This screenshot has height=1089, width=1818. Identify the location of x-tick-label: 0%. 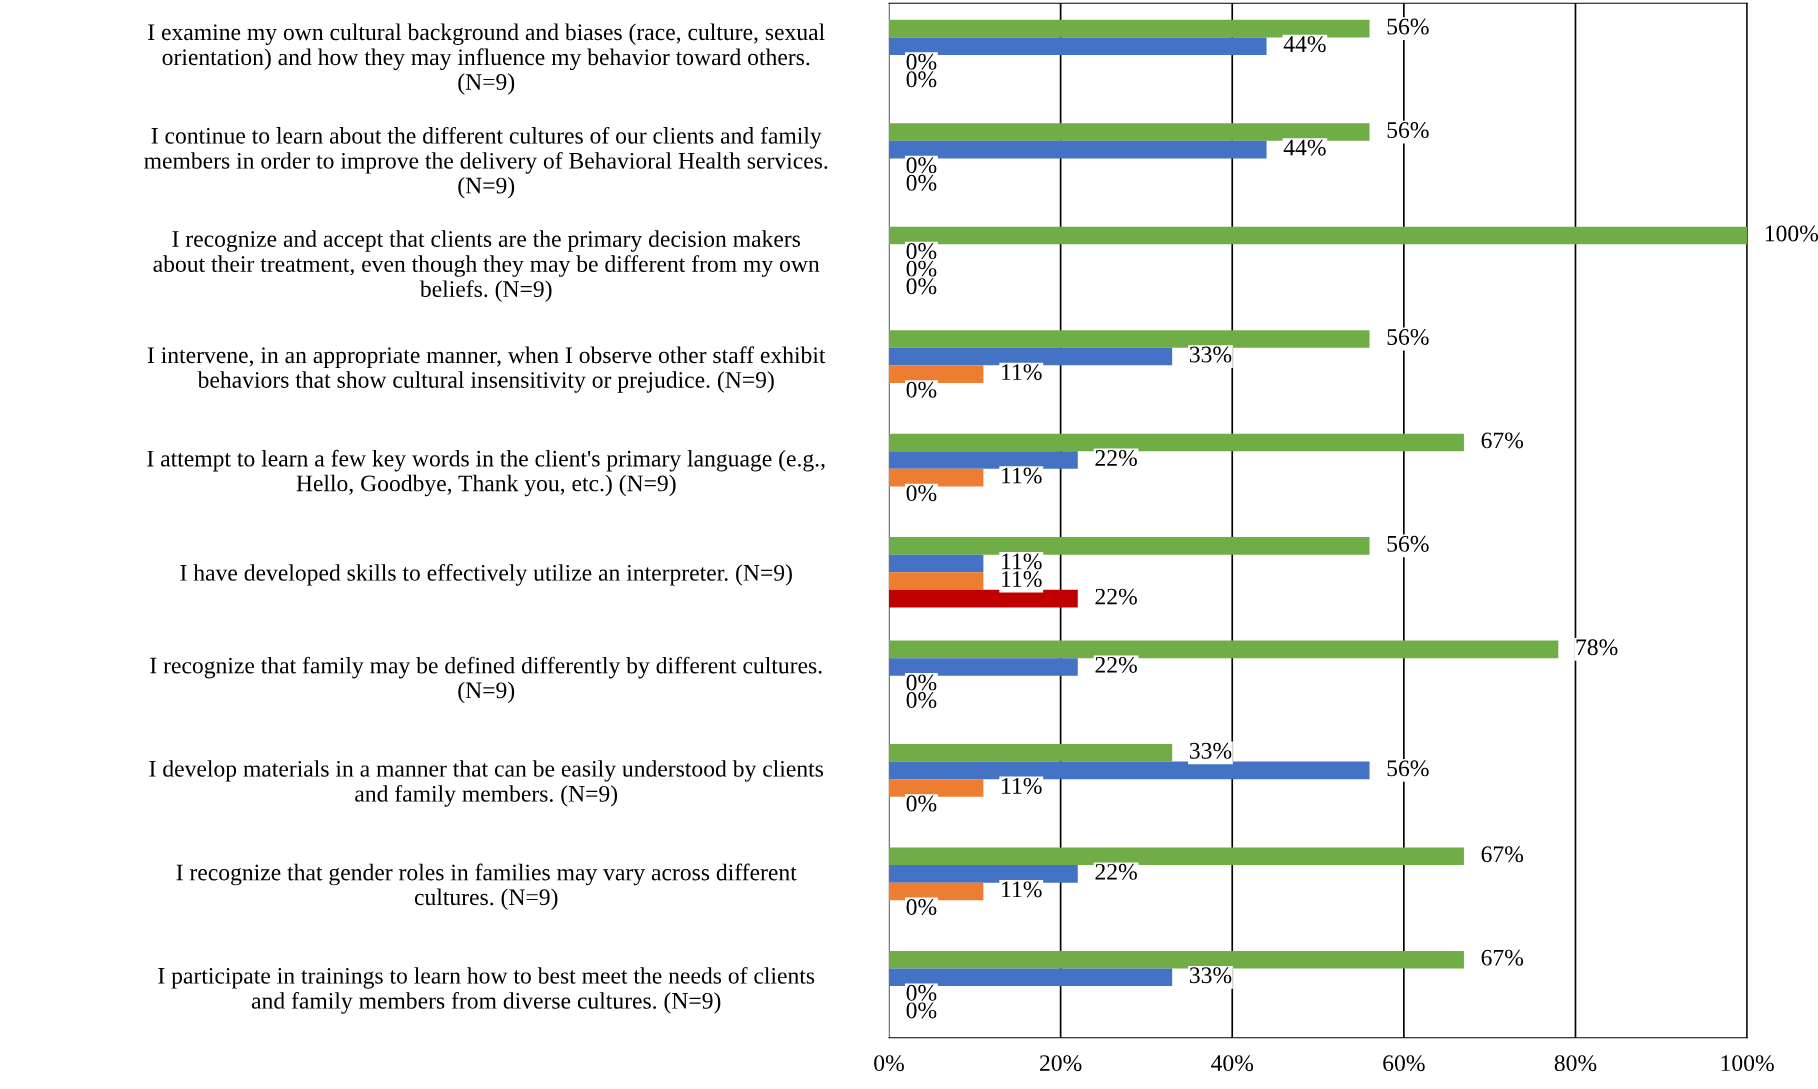
(889, 1063).